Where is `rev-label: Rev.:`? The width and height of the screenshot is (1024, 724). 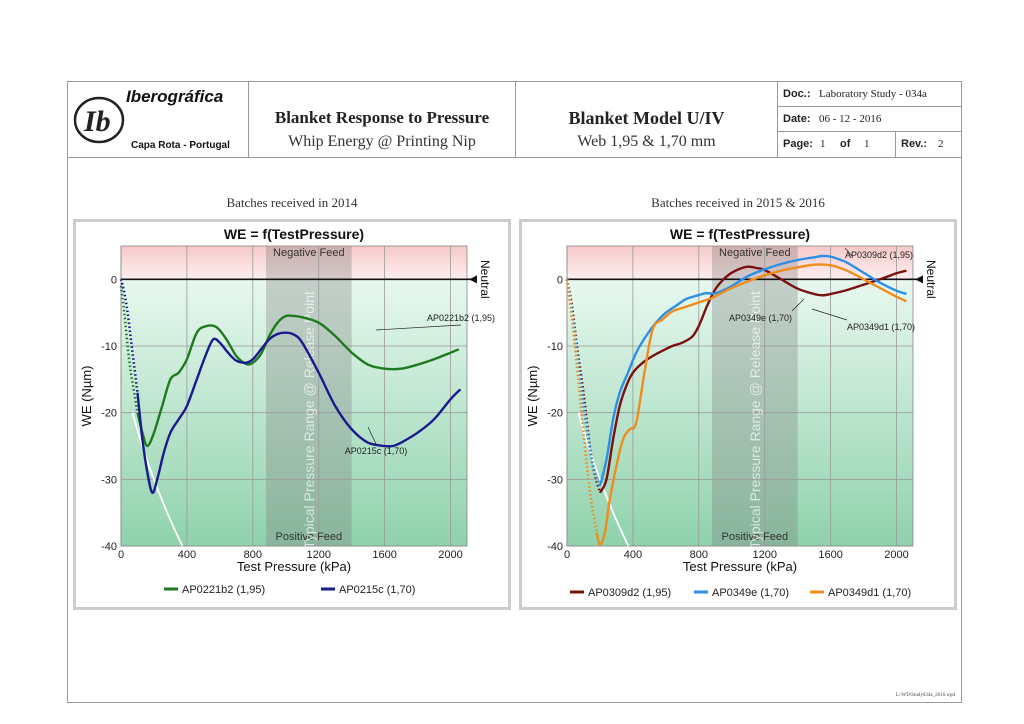
rev-label: Rev.: is located at coordinates (914, 144).